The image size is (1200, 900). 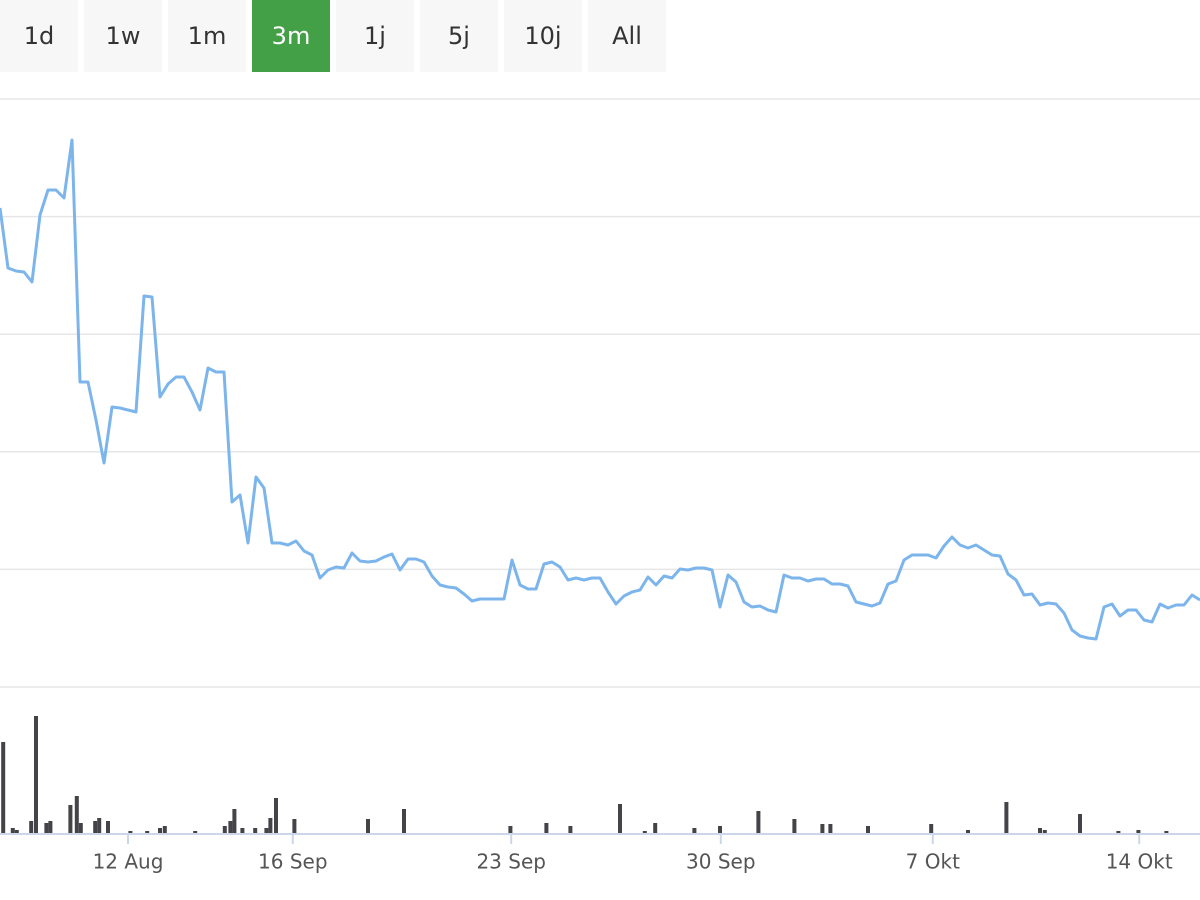 I want to click on range-button: All, so click(x=627, y=36).